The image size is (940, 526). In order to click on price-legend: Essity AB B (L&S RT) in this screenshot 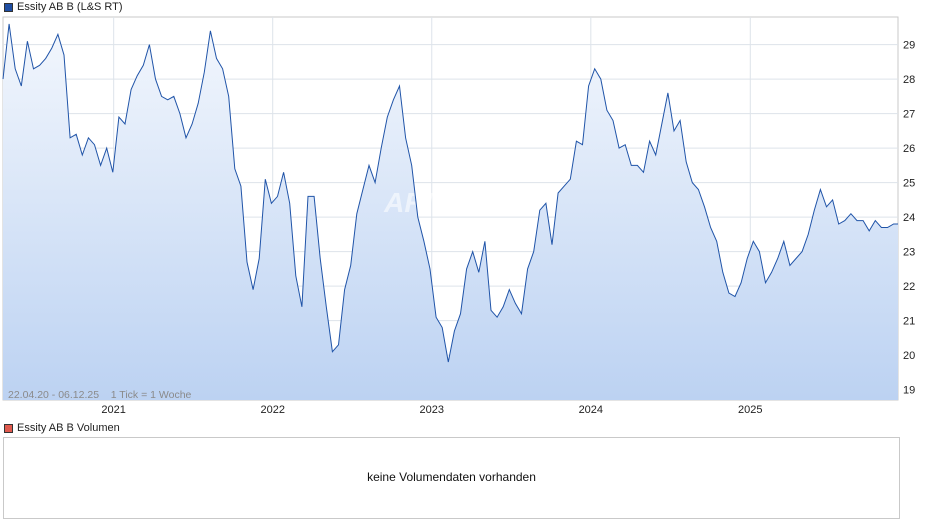, I will do `click(63, 7)`.